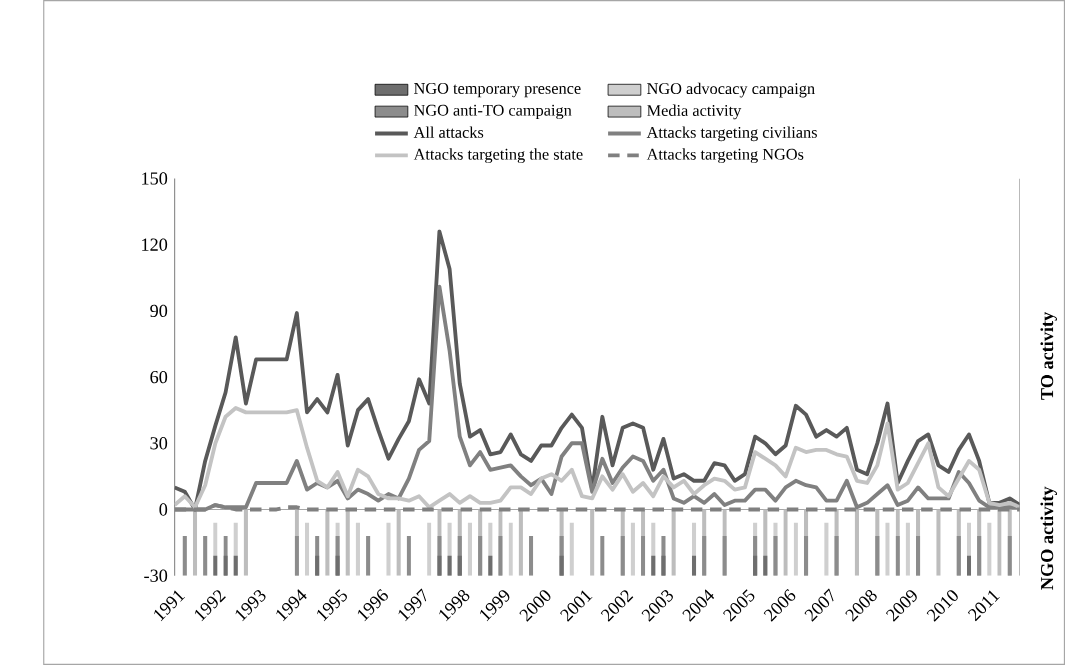 The height and width of the screenshot is (665, 1065). I want to click on legend-label: Attacks targeting civilians, so click(731, 134).